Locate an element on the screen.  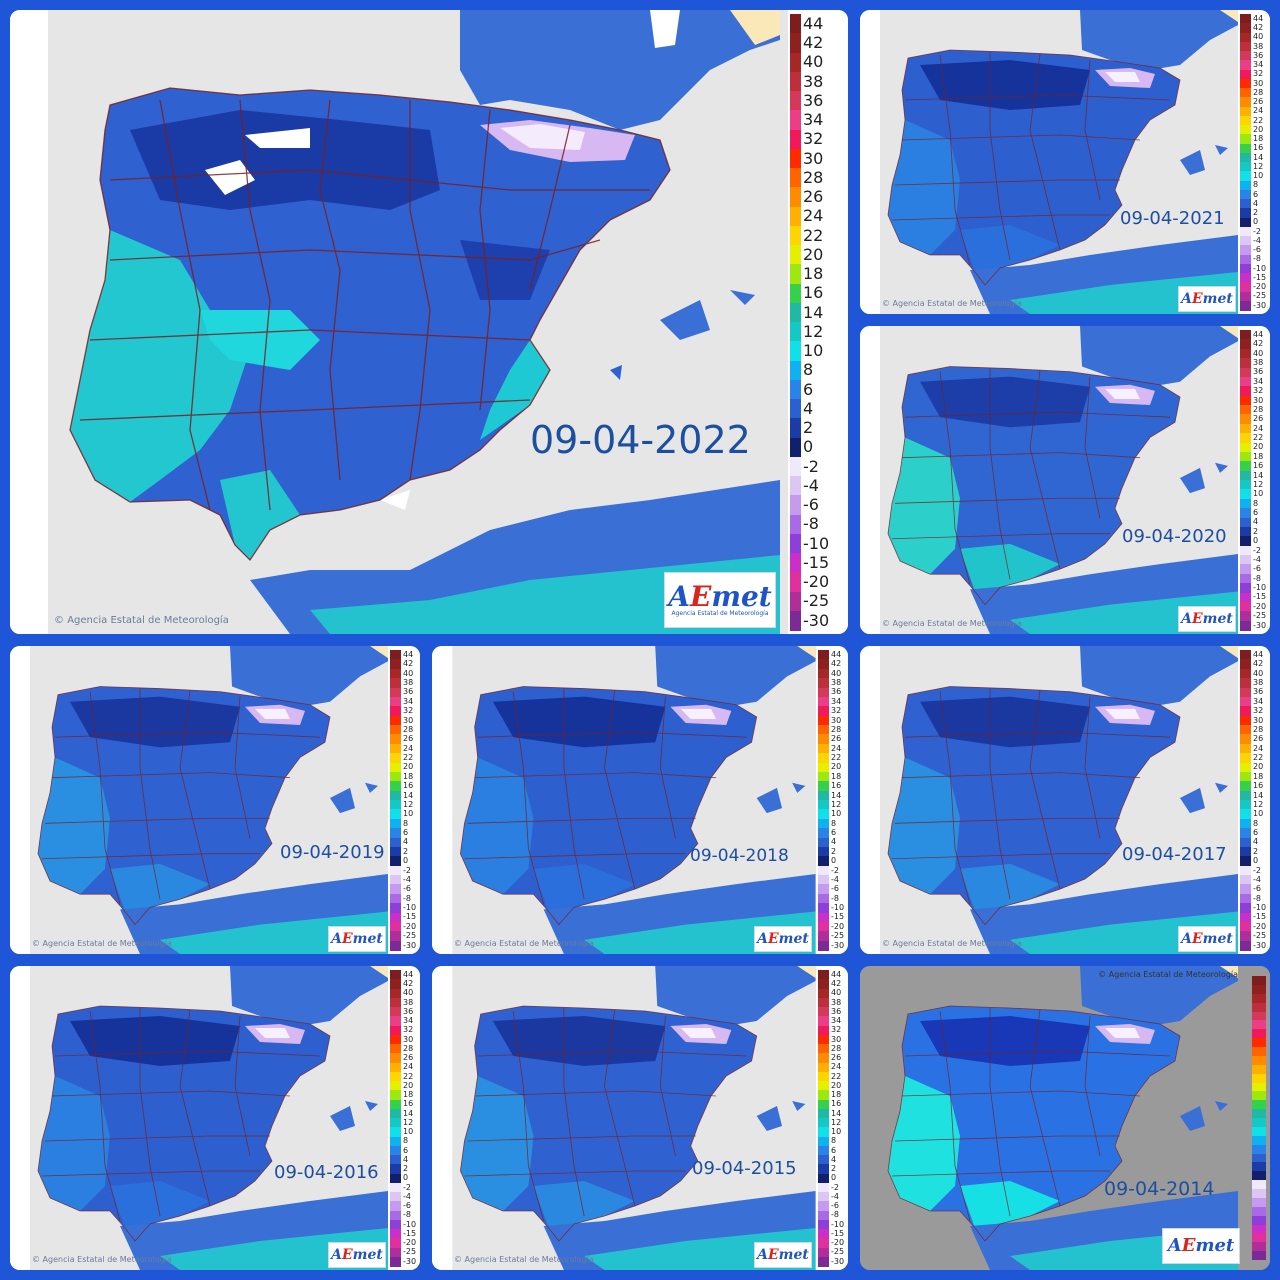
scale-label: -2 is located at coordinates (407, 870).